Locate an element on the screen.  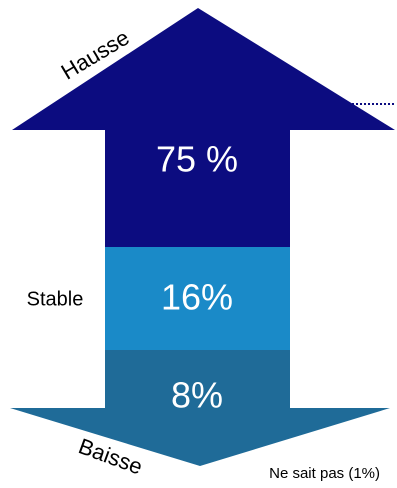
category-label: Stable is located at coordinates (55, 299).